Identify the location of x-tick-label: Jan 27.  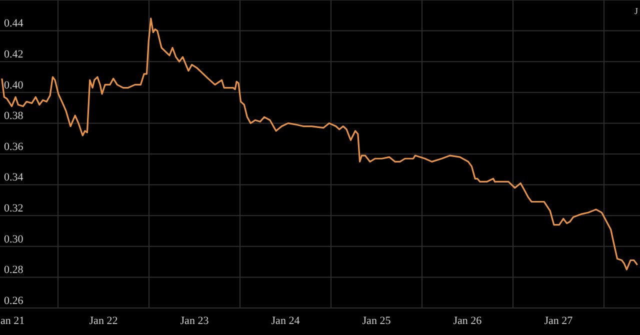
(559, 320).